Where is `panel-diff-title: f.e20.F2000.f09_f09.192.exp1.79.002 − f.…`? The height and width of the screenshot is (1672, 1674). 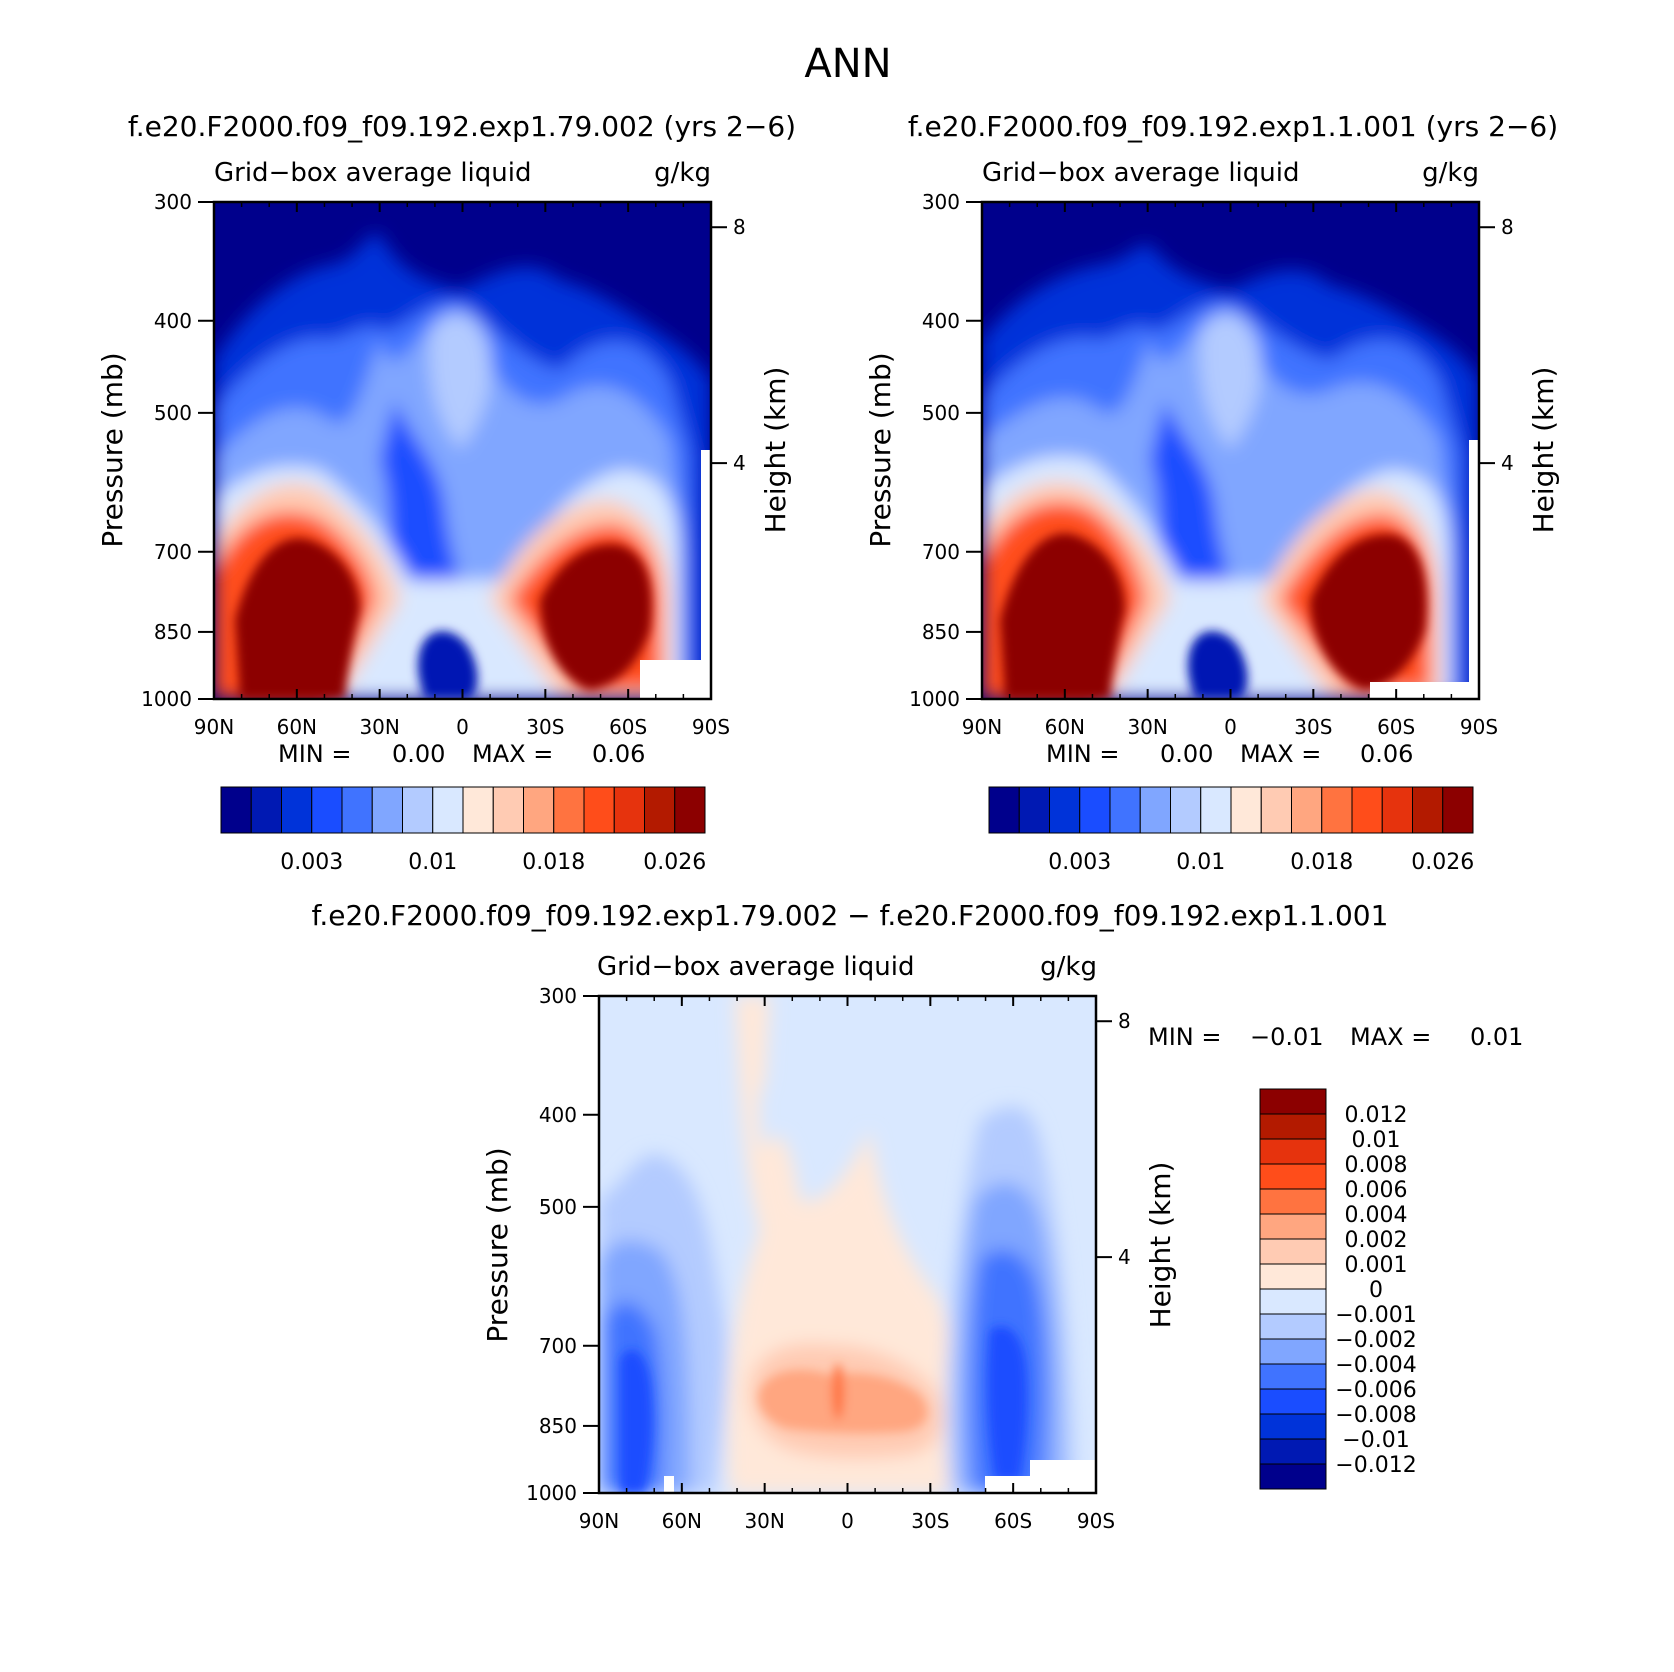
panel-diff-title: f.e20.F2000.f09_f09.192.exp1.79.002 − f.… is located at coordinates (850, 915).